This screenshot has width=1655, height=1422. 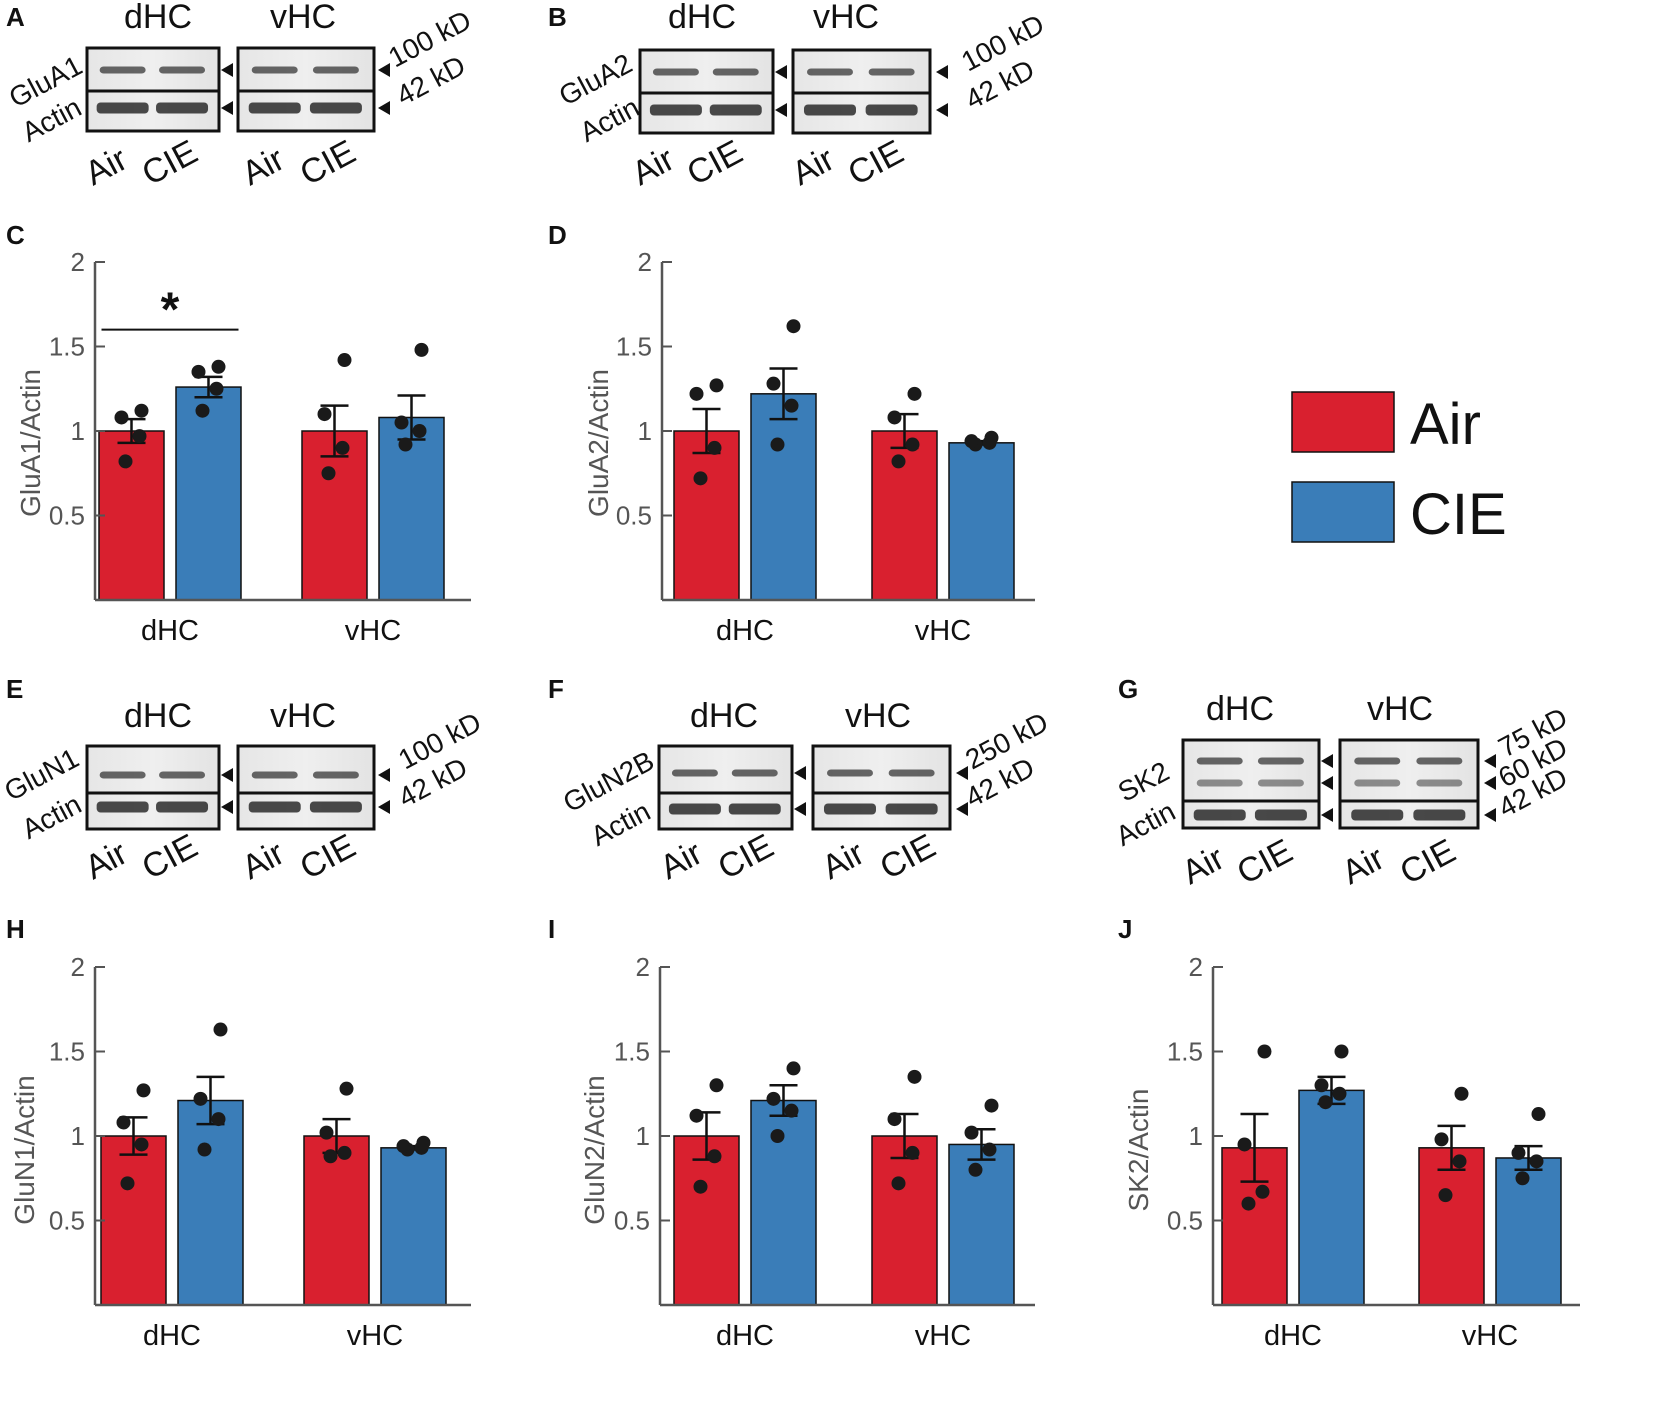 I want to click on bar-cie-vhc, so click(x=981, y=521).